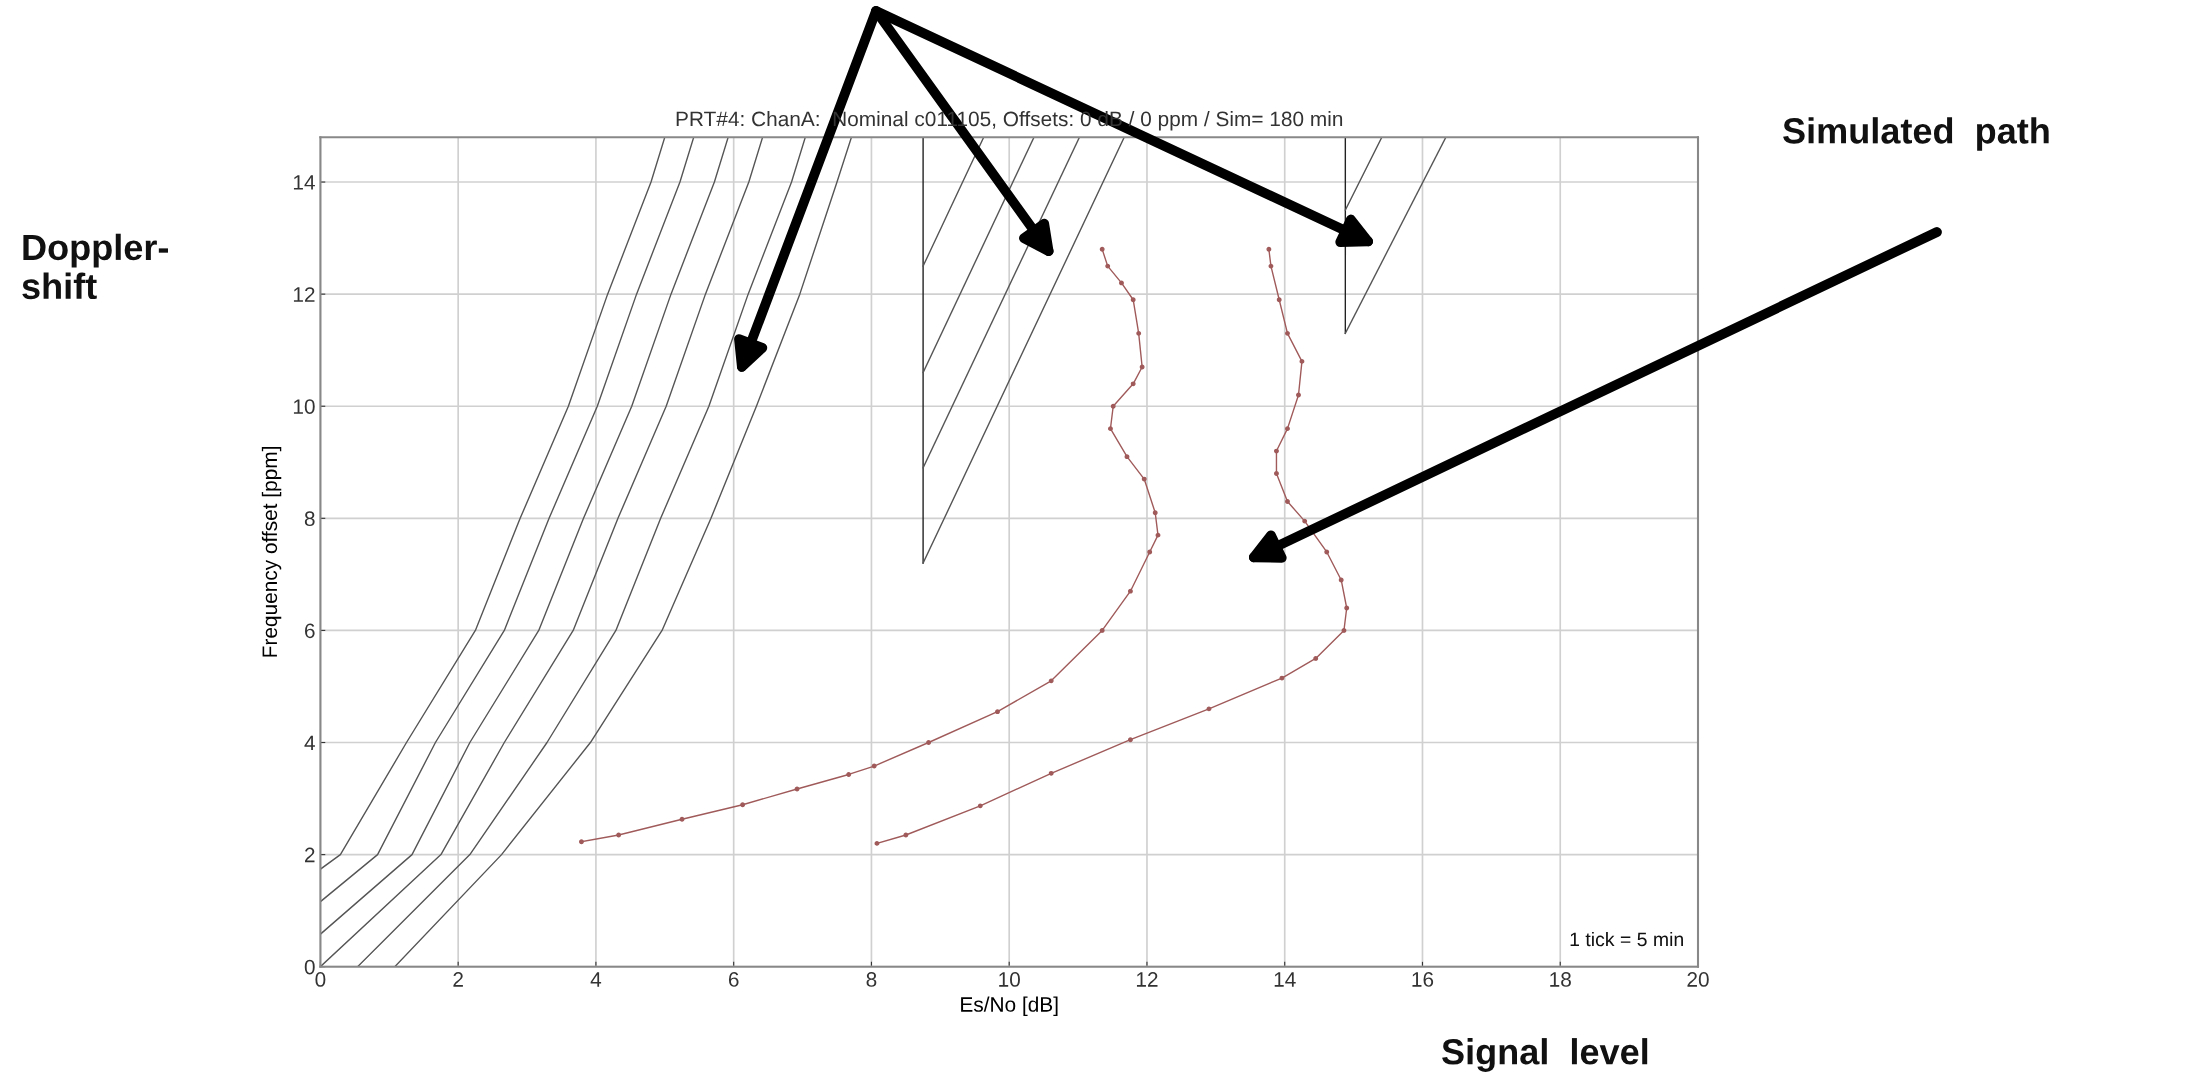 The height and width of the screenshot is (1086, 2205). I want to click on y-tick-label: 14, so click(304, 182).